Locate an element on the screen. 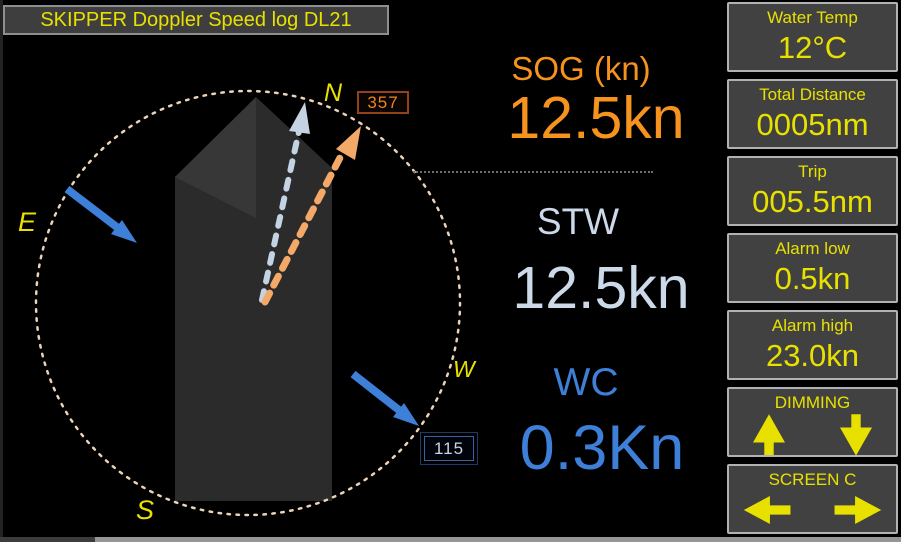 The image size is (901, 542). screen-prev-button is located at coordinates (769, 510).